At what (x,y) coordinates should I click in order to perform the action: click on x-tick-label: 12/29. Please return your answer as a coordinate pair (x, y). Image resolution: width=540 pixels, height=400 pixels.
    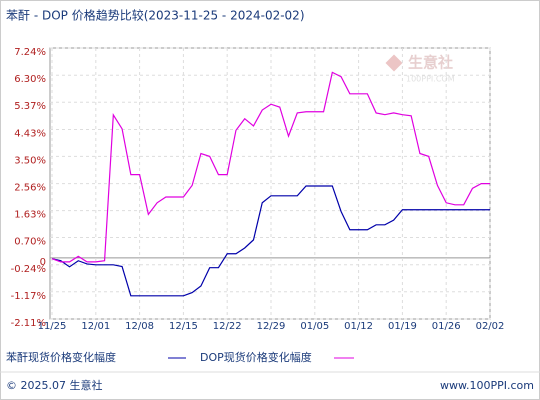
    Looking at the image, I should click on (271, 326).